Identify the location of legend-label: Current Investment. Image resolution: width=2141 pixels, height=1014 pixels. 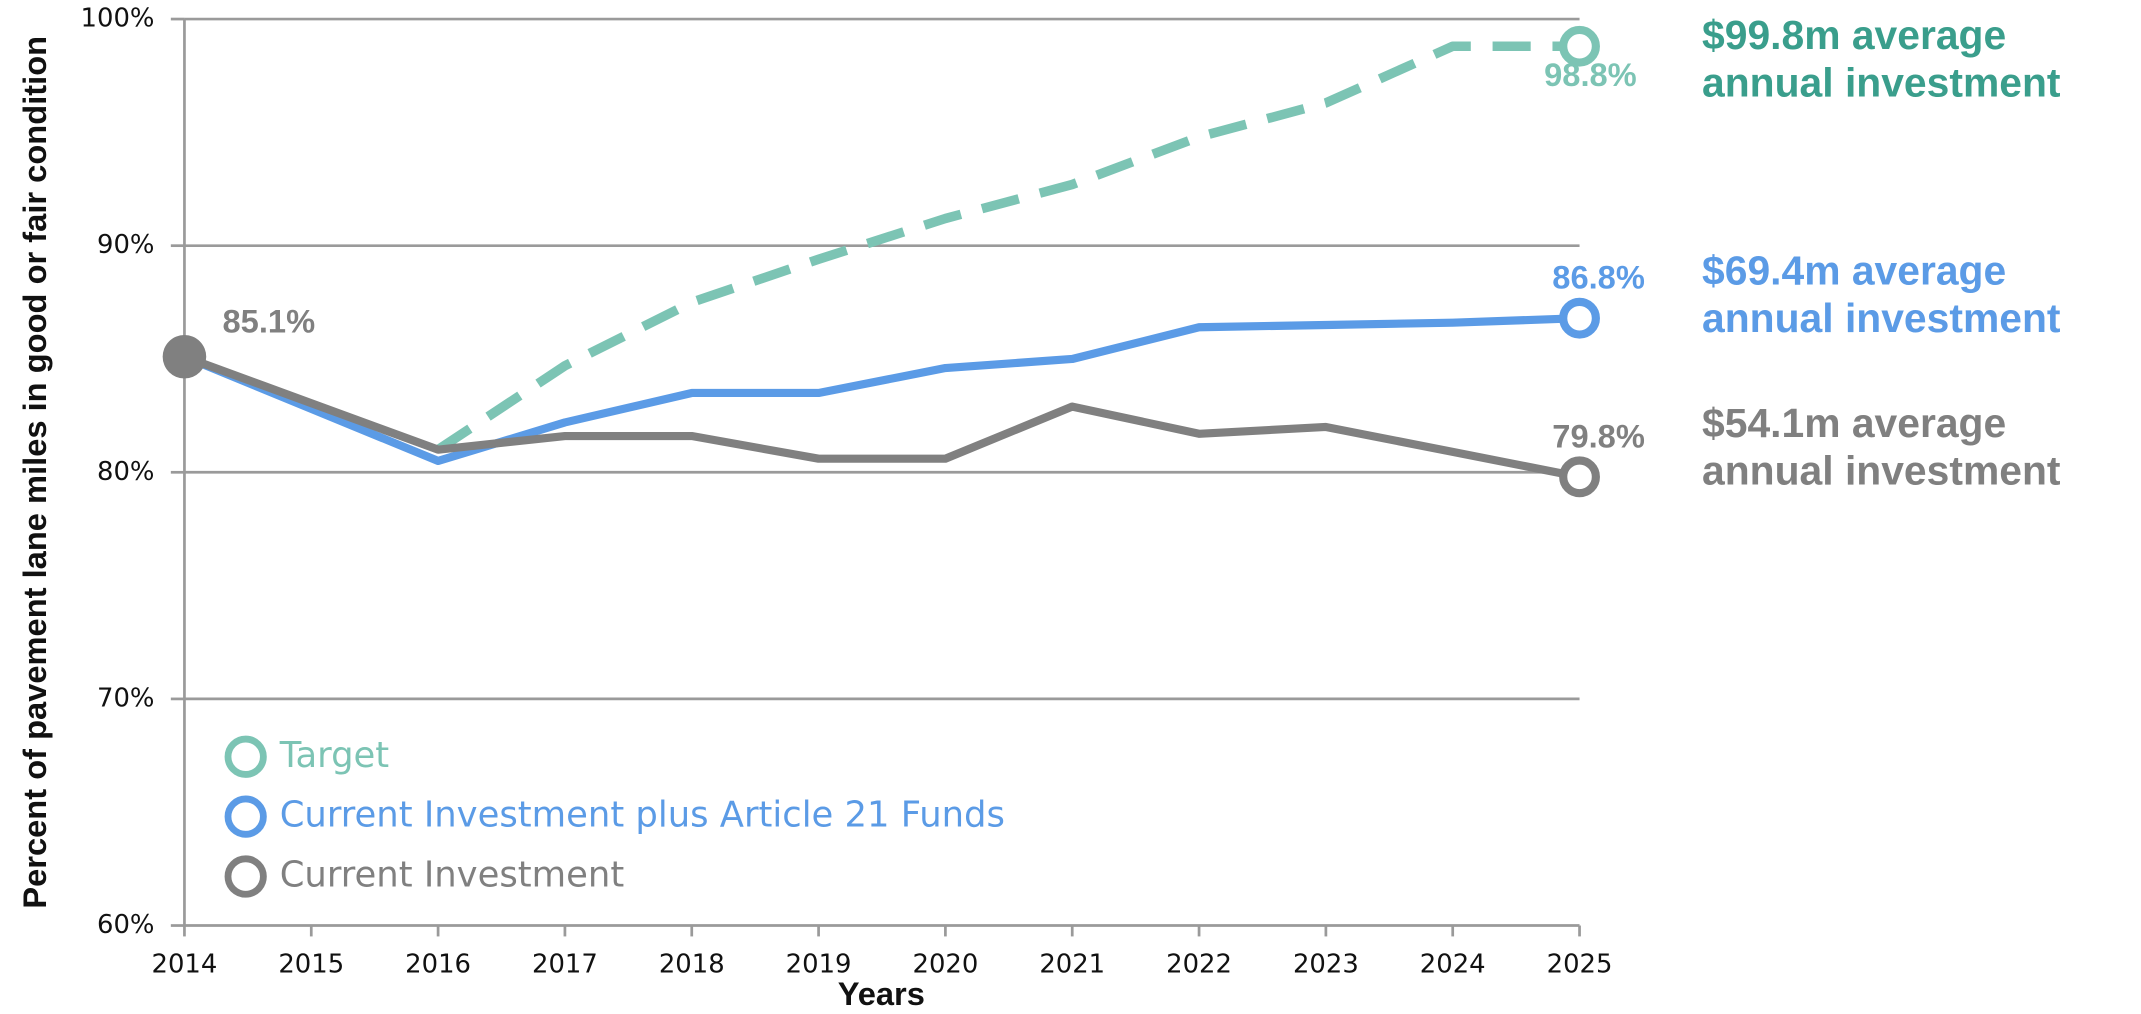
(452, 875).